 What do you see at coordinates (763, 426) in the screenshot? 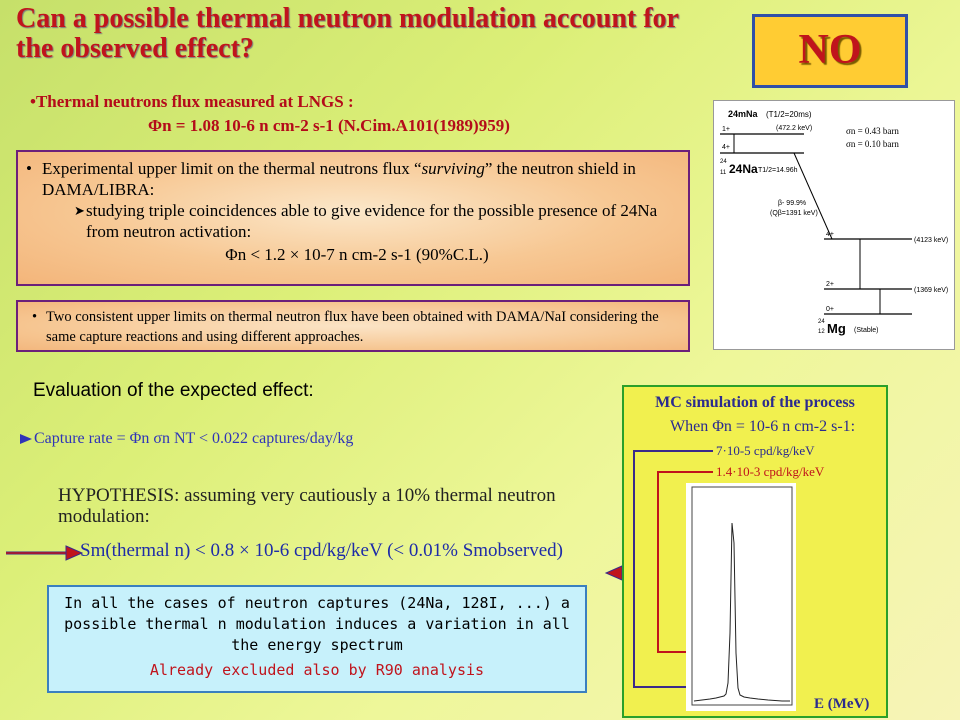
I see `mc-condition: When Φn = 10-6 n cm-2 s-1:` at bounding box center [763, 426].